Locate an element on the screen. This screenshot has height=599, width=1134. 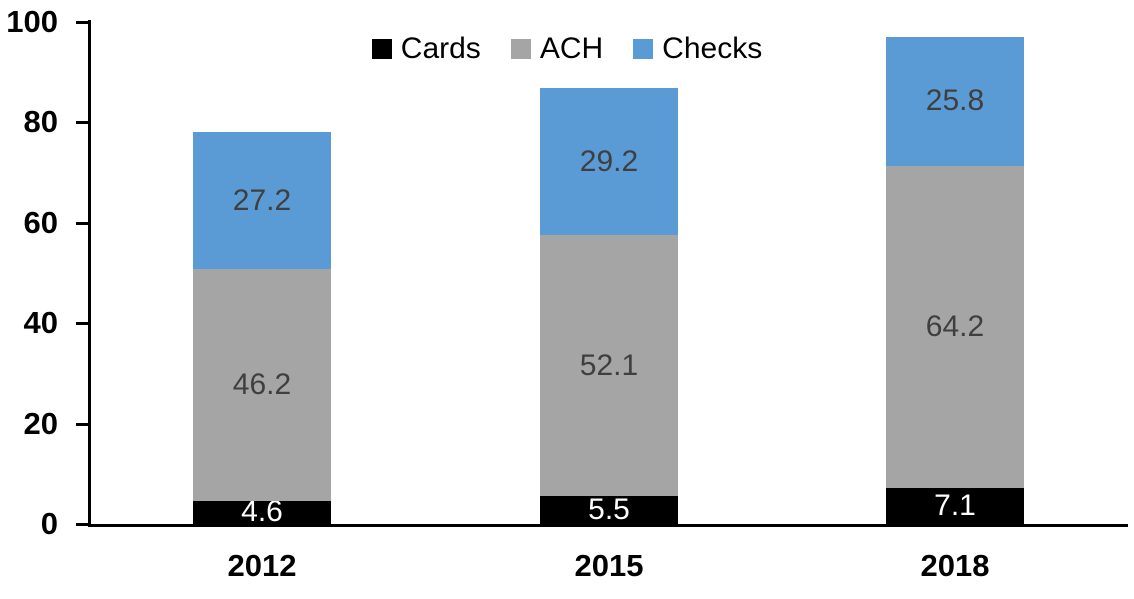
legend-label: Checks is located at coordinates (712, 48).